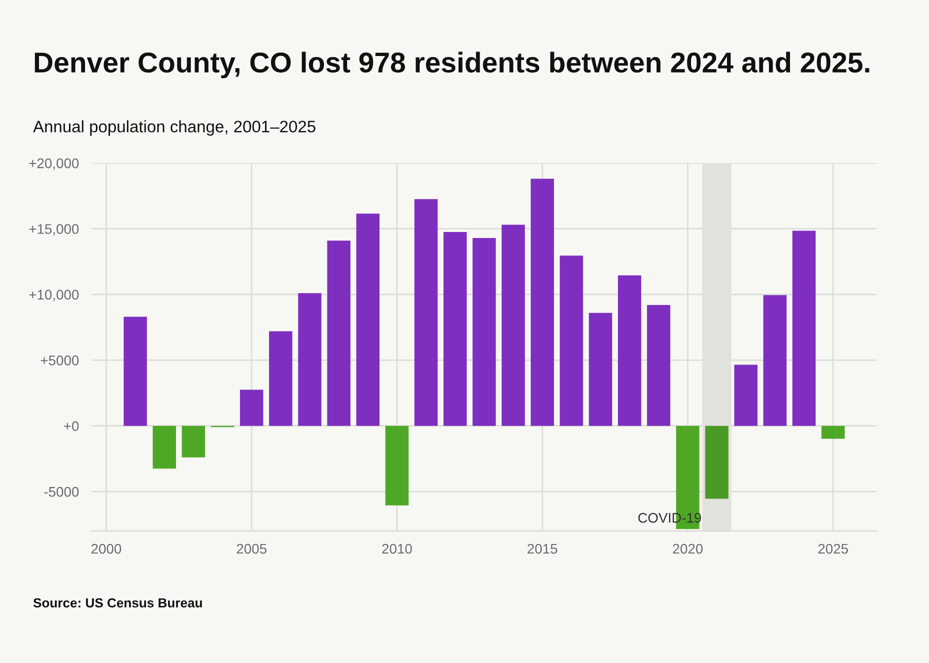  I want to click on y-tick-label: +20,000, so click(54, 164).